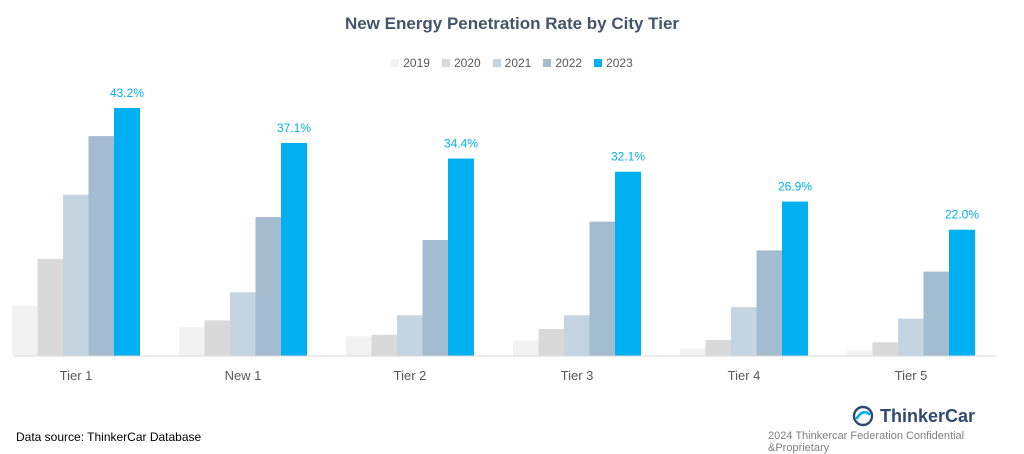  Describe the element at coordinates (467, 63) in the screenshot. I see `legend-label: 2020` at that location.